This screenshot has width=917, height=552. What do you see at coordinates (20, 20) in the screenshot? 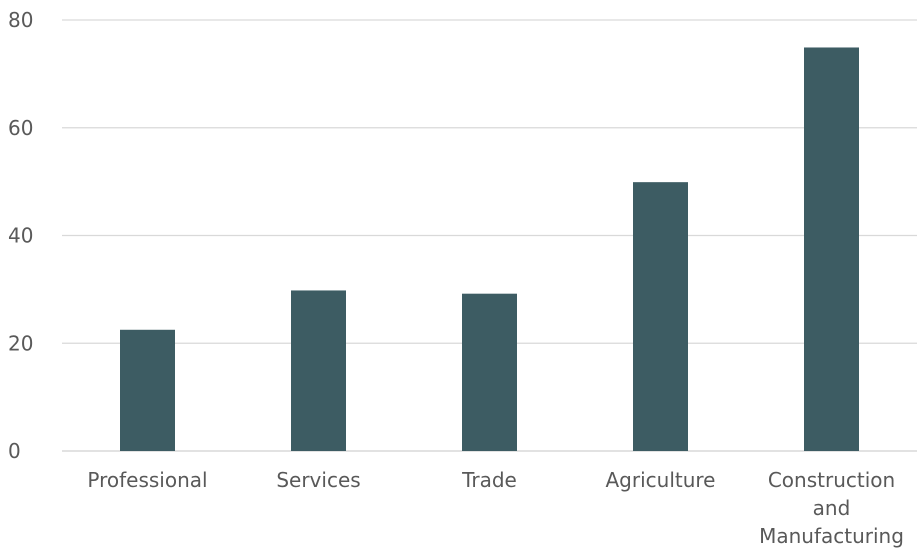
I see `y-tick-label-80: 80` at bounding box center [20, 20].